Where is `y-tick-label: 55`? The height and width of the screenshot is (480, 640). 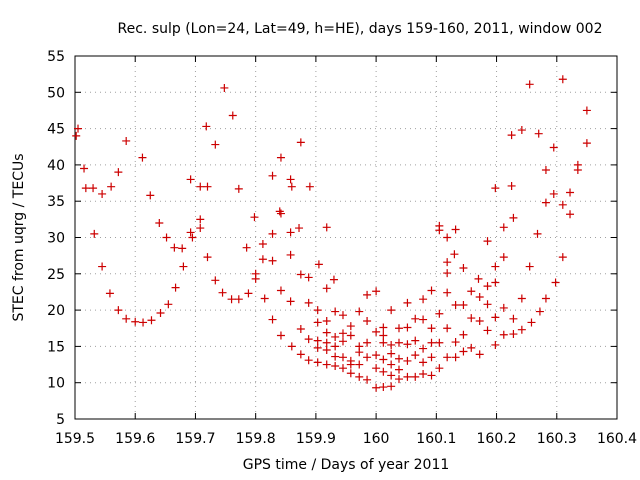 y-tick-label: 55 is located at coordinates (56, 57).